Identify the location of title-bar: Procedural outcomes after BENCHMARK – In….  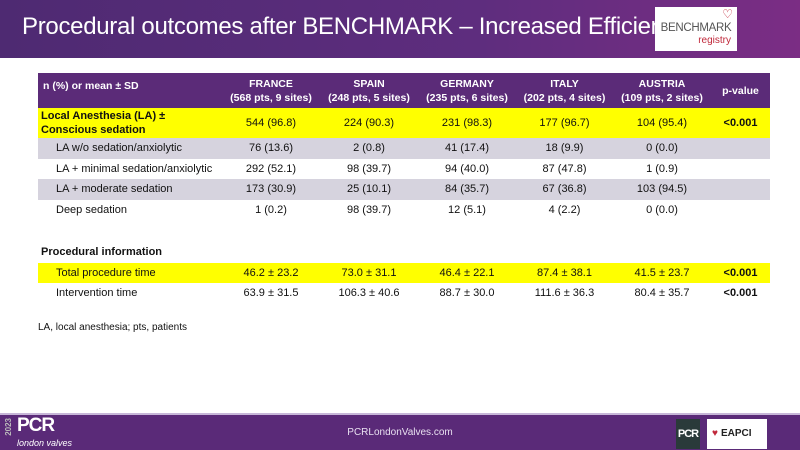
(400, 29).